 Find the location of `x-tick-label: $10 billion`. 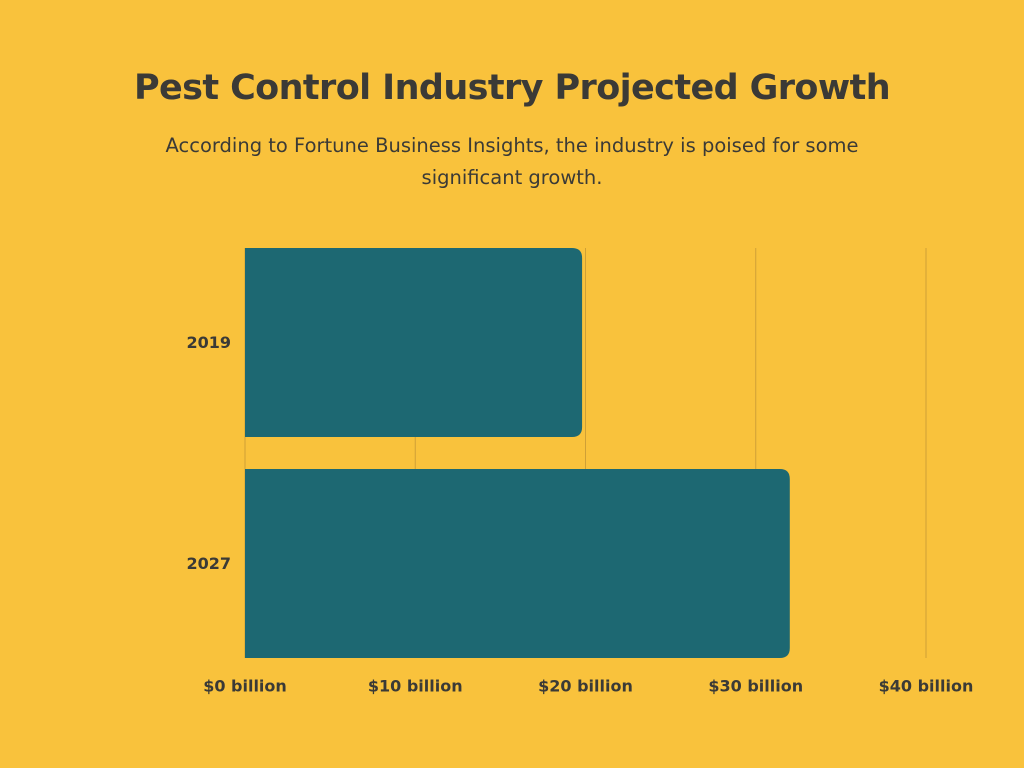

x-tick-label: $10 billion is located at coordinates (415, 686).